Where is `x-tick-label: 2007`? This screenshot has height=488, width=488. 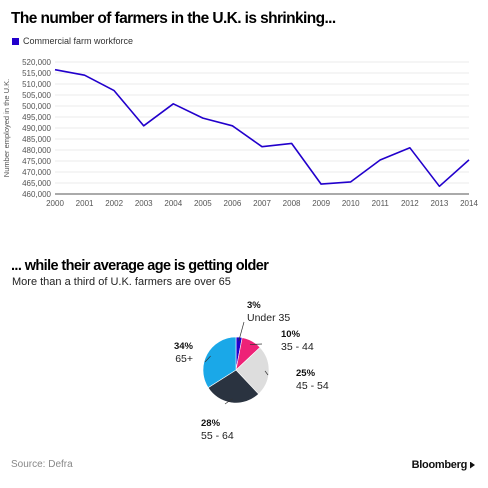 x-tick-label: 2007 is located at coordinates (262, 203).